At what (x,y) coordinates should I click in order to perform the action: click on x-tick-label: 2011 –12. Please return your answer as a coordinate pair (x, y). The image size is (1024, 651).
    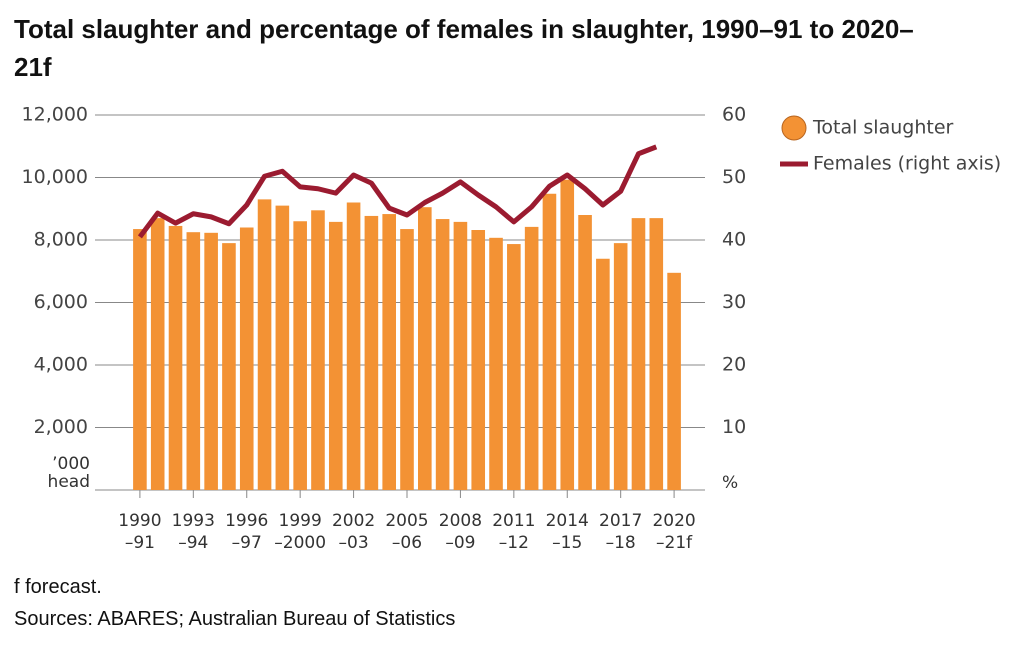
    Looking at the image, I should click on (514, 532).